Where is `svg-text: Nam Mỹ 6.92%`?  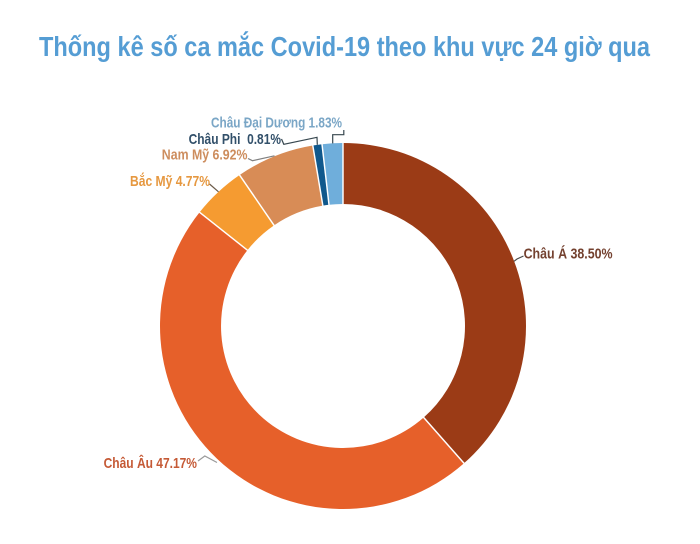 svg-text: Nam Mỹ 6.92% is located at coordinates (205, 154).